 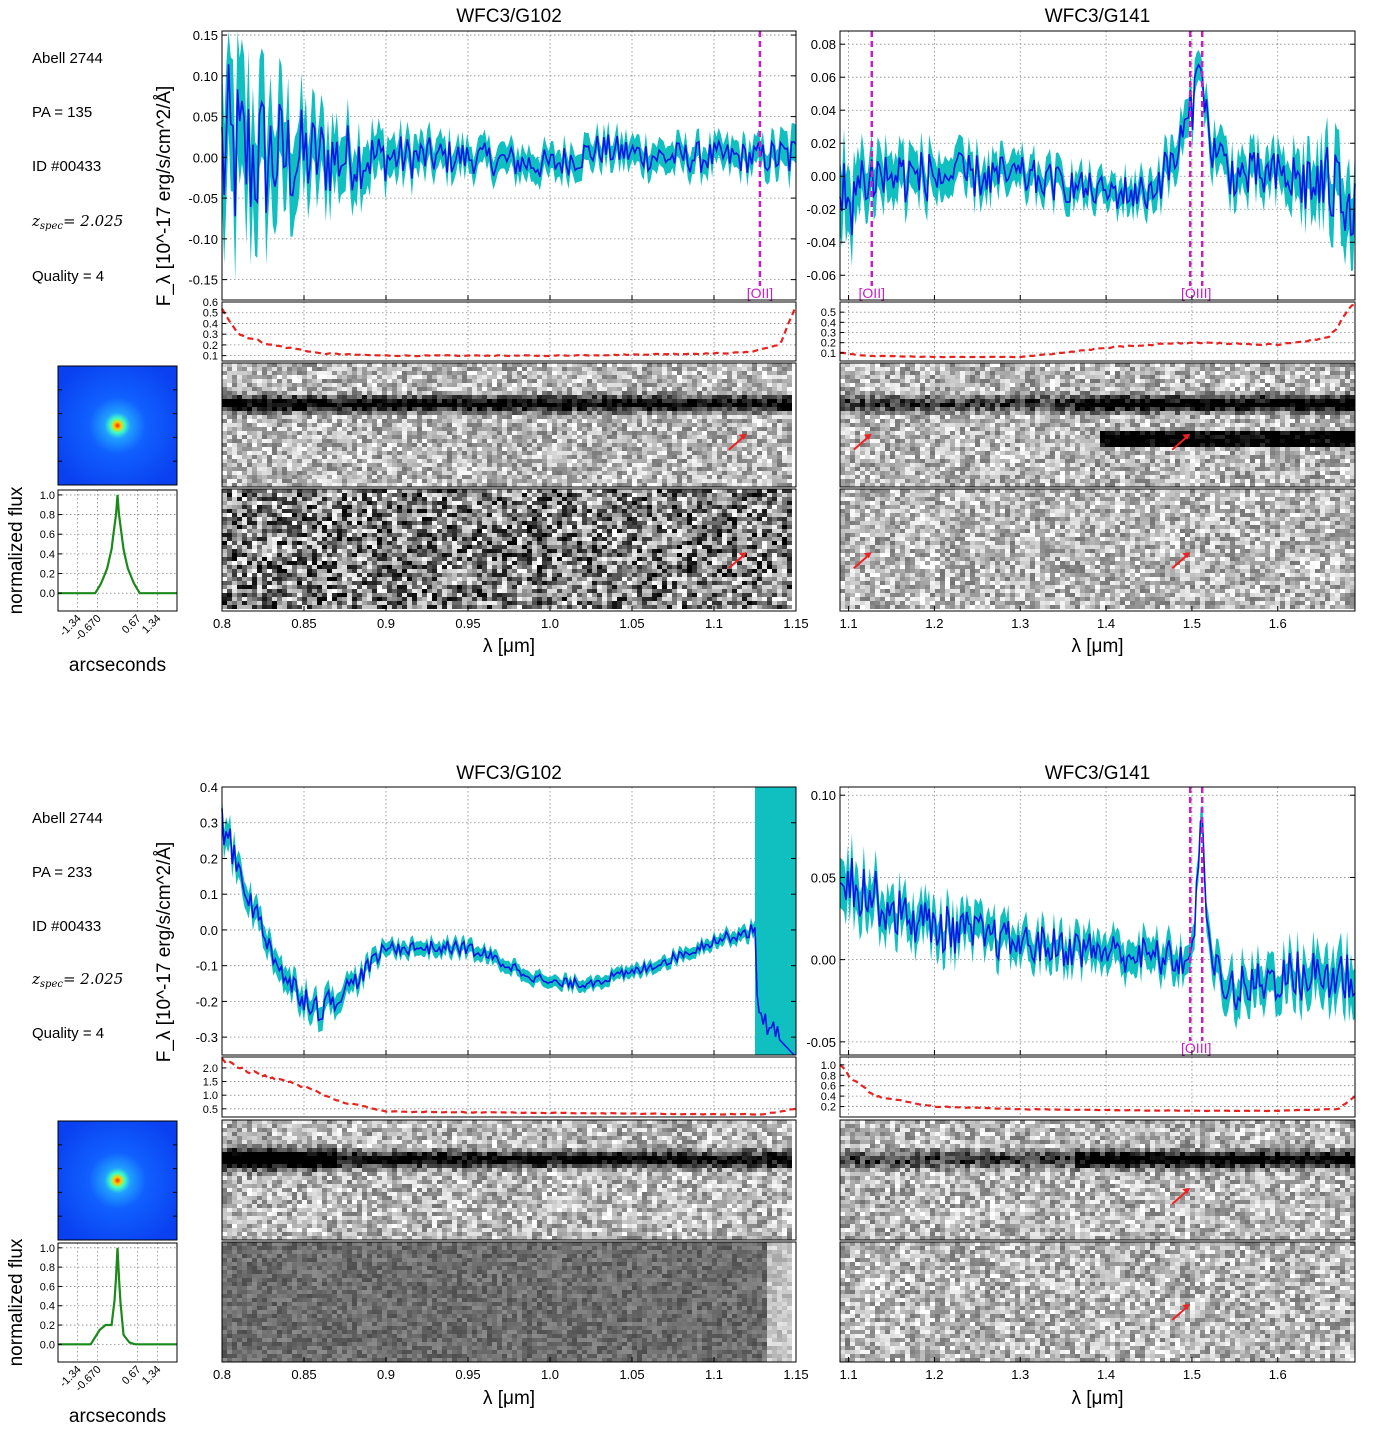 What do you see at coordinates (210, 324) in the screenshot?
I see `contam-tick-label: 0.4` at bounding box center [210, 324].